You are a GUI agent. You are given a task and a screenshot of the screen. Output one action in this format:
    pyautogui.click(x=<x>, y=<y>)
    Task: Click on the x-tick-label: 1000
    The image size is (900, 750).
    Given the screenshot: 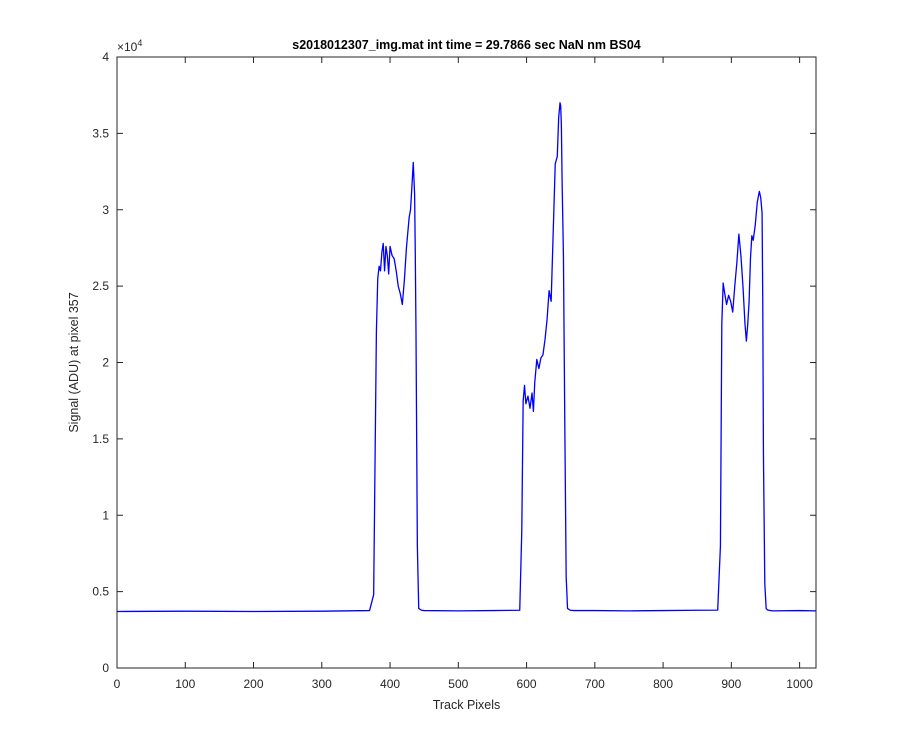 What is the action you would take?
    pyautogui.click(x=799, y=684)
    